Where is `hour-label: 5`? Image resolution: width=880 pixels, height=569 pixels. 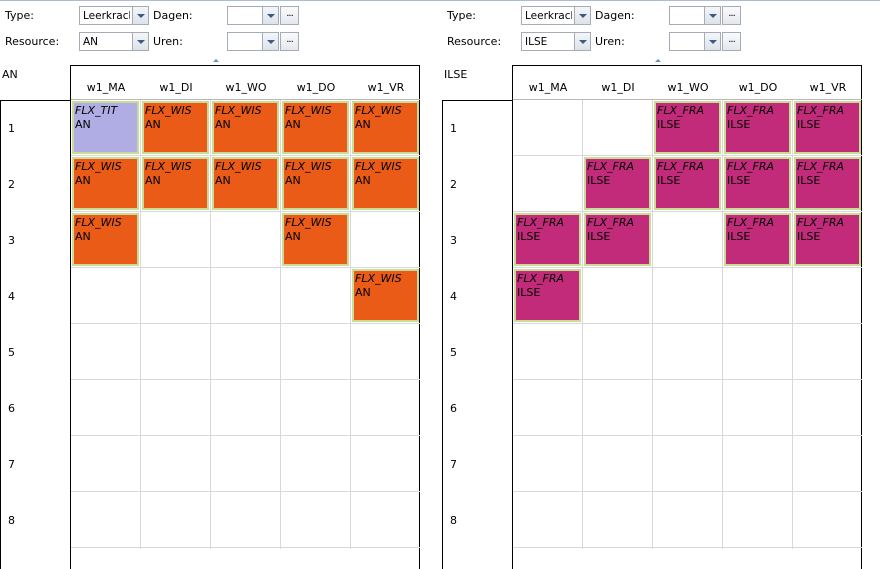 hour-label: 5 is located at coordinates (11, 352).